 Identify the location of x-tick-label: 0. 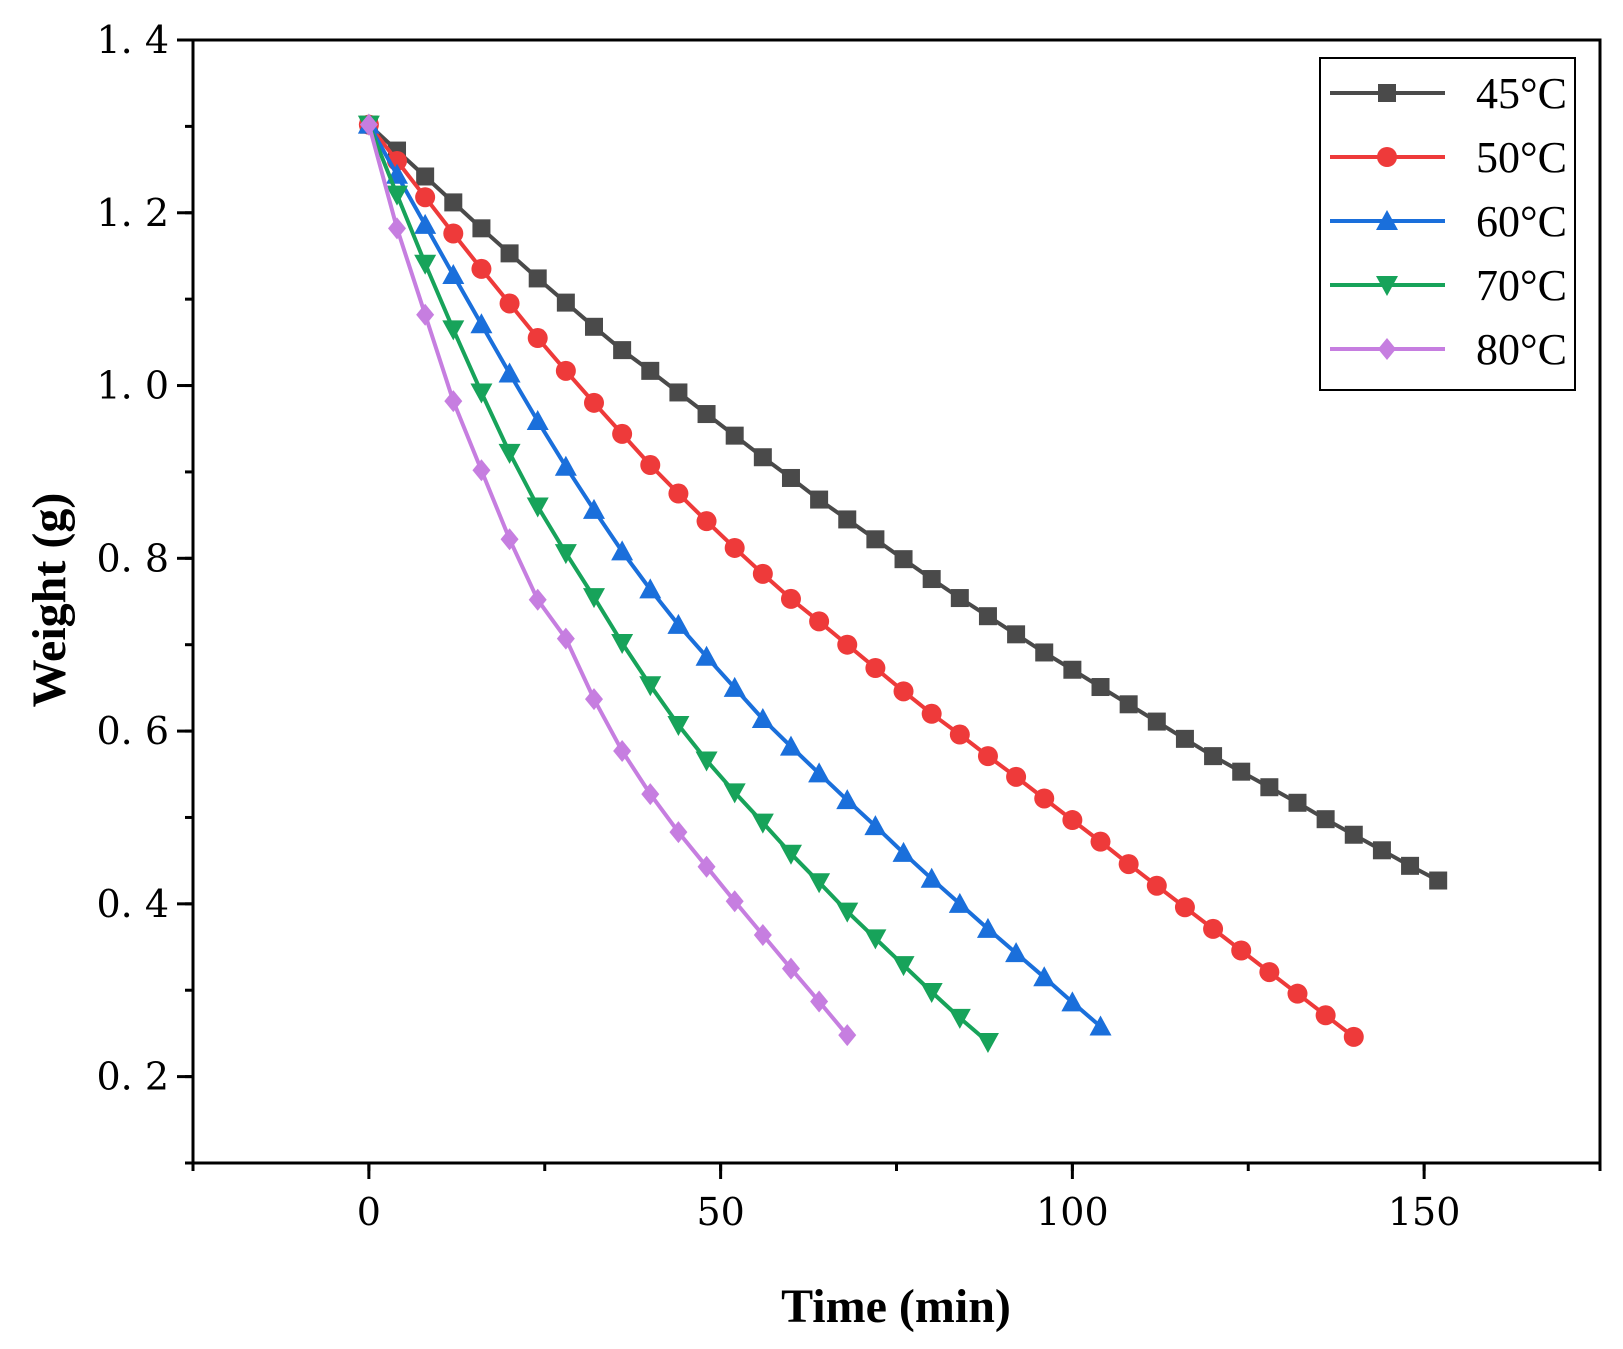
(369, 1212).